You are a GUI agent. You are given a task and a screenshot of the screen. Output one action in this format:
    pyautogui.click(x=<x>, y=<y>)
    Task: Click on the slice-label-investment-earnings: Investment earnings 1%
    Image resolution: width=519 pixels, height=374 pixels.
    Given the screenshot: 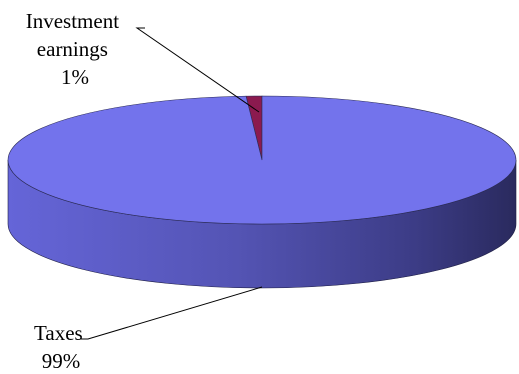 What is the action you would take?
    pyautogui.click(x=75, y=49)
    